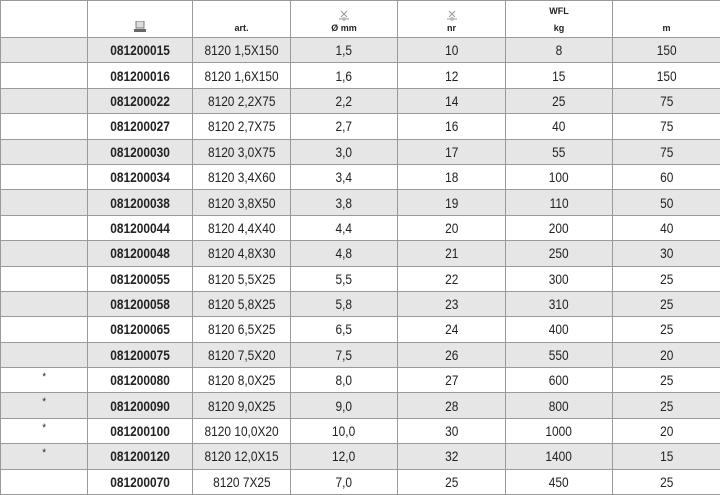  What do you see at coordinates (360, 19) in the screenshot?
I see `header-row: art. Ø mm nr WFL kg m` at bounding box center [360, 19].